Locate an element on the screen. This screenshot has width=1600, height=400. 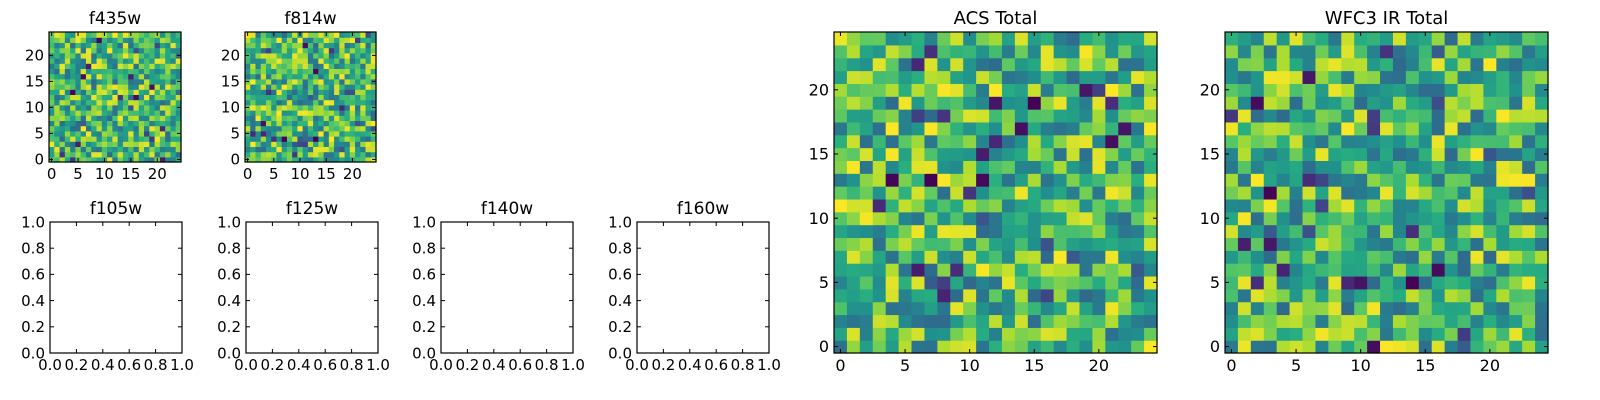
x-tick-label: 10 is located at coordinates (104, 174).